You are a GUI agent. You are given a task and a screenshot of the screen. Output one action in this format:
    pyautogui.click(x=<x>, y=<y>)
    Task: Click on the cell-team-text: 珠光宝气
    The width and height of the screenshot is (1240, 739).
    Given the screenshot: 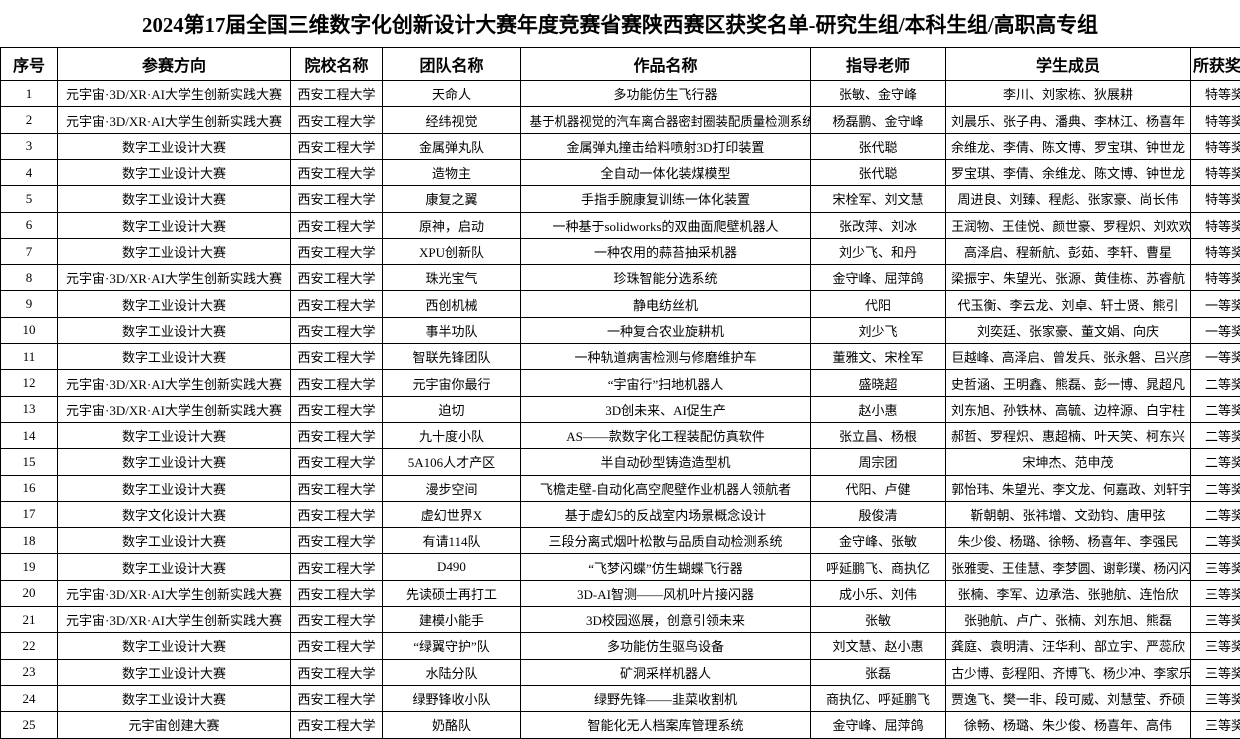 What is the action you would take?
    pyautogui.click(x=451, y=277)
    